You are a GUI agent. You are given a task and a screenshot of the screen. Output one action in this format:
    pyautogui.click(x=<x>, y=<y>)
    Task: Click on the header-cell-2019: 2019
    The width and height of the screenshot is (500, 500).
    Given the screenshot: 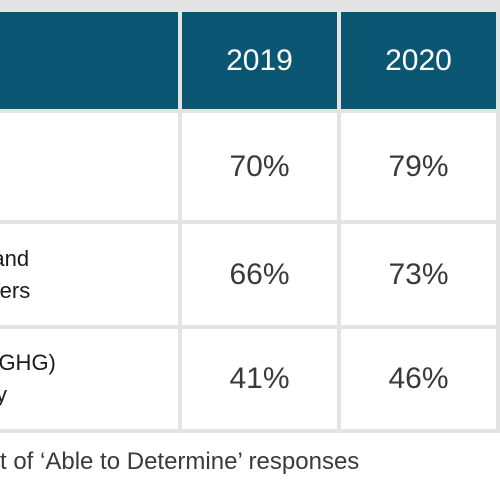 What is the action you would take?
    pyautogui.click(x=259, y=60)
    